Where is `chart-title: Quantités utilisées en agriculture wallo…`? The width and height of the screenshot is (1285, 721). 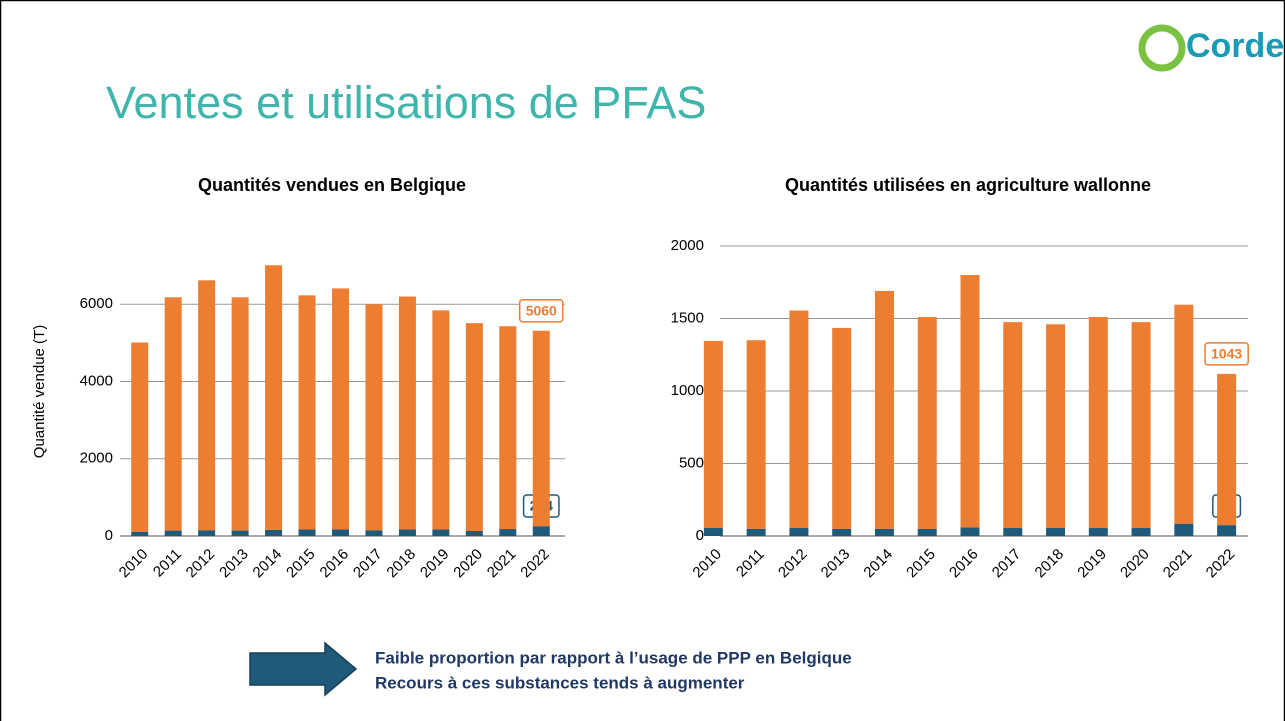 chart-title: Quantités utilisées en agriculture wallo… is located at coordinates (968, 185).